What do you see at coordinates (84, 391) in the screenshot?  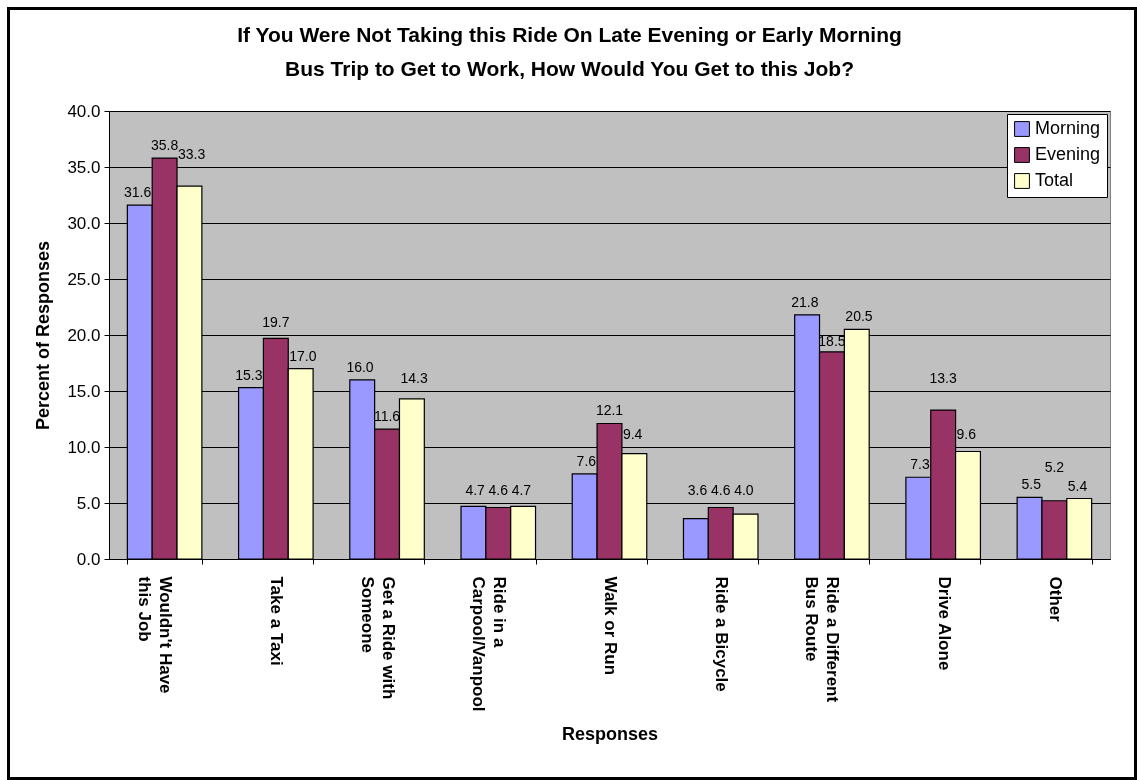 I see `y-tick-label: 15.0` at bounding box center [84, 391].